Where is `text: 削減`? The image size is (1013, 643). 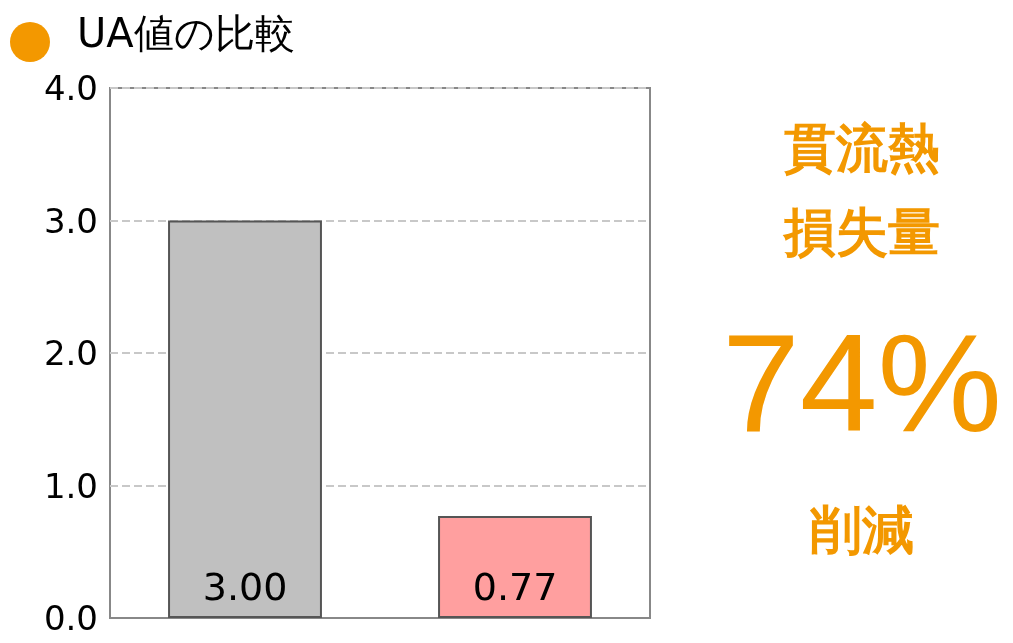 text: 削減 is located at coordinates (861, 530).